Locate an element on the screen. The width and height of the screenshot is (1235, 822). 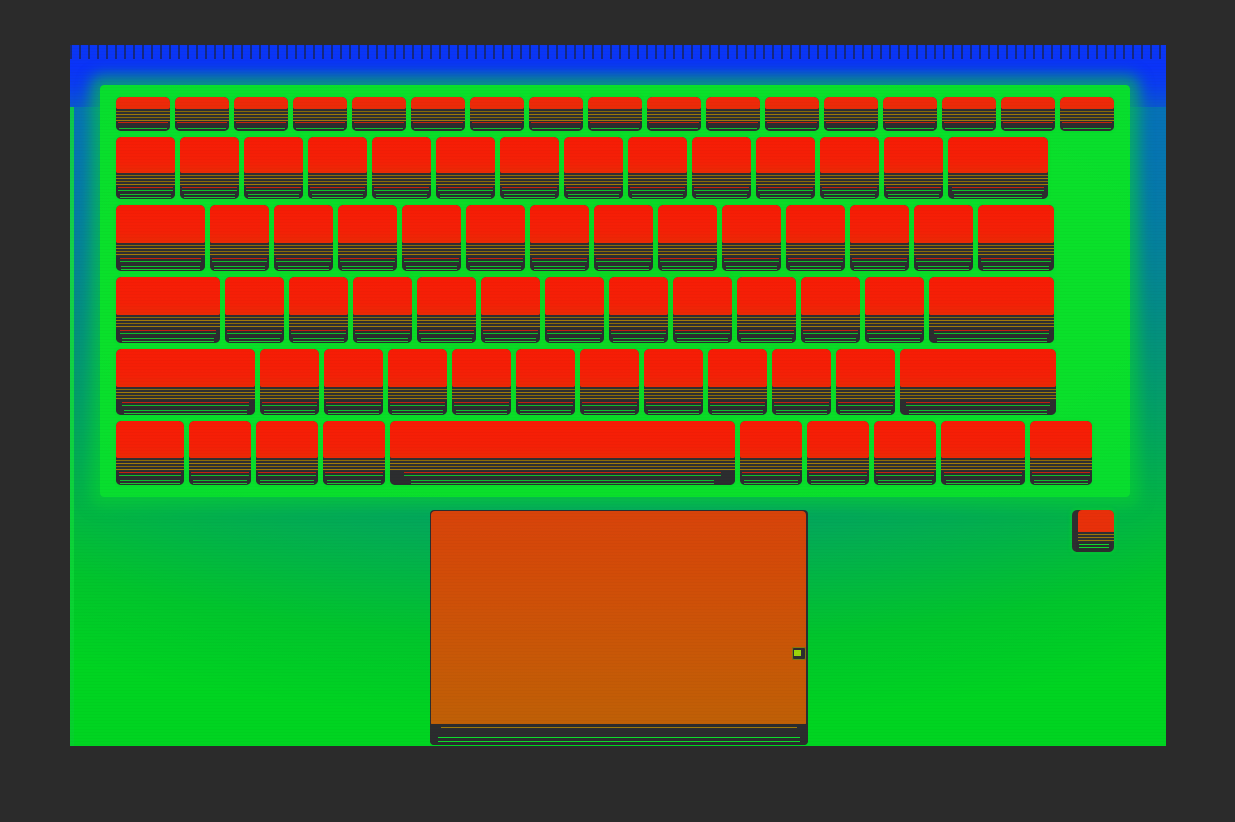
key-f12 is located at coordinates (851, 114).